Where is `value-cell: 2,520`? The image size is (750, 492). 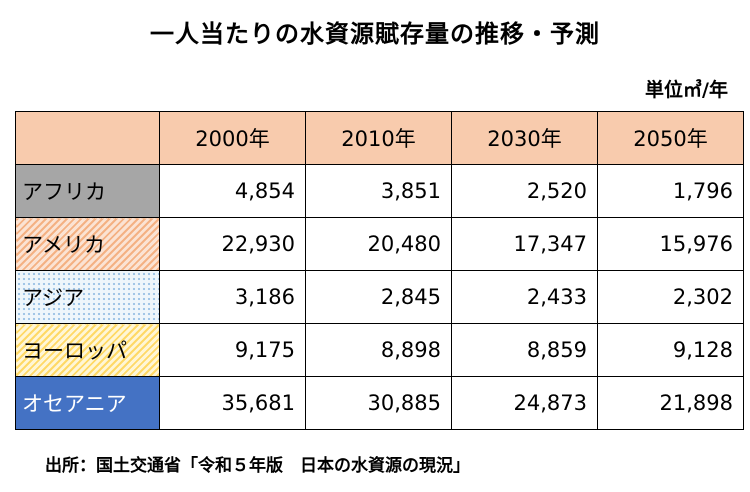 value-cell: 2,520 is located at coordinates (524, 191).